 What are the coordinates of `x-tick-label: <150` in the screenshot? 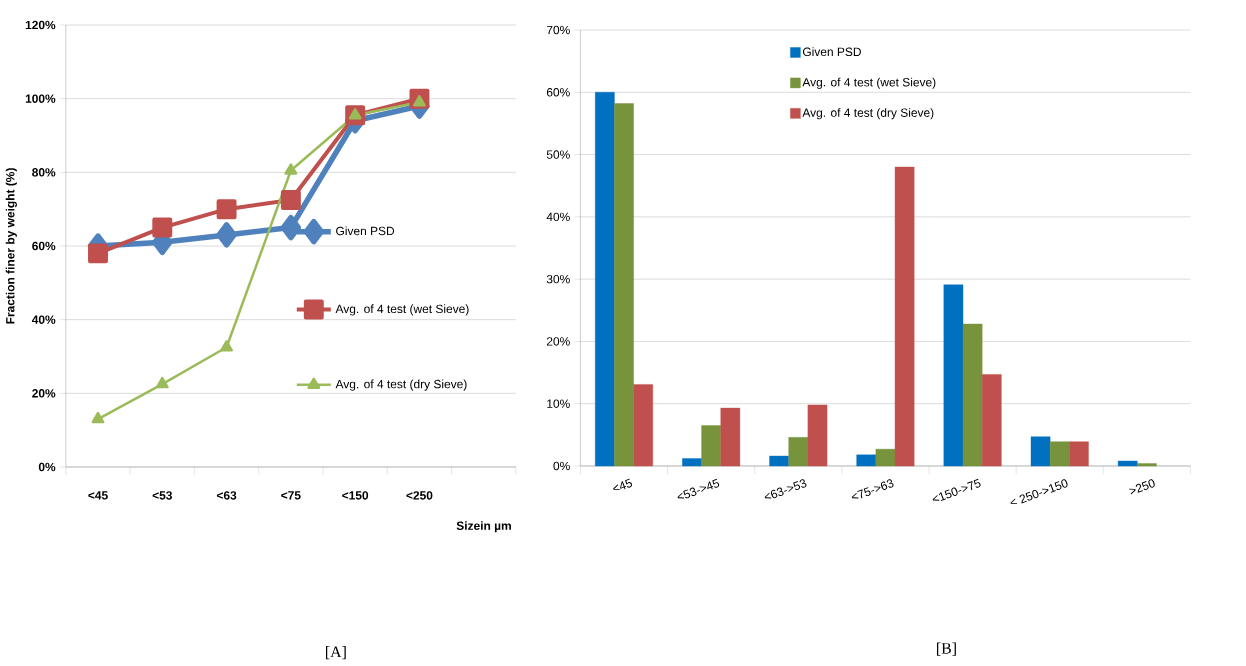 It's located at (355, 495).